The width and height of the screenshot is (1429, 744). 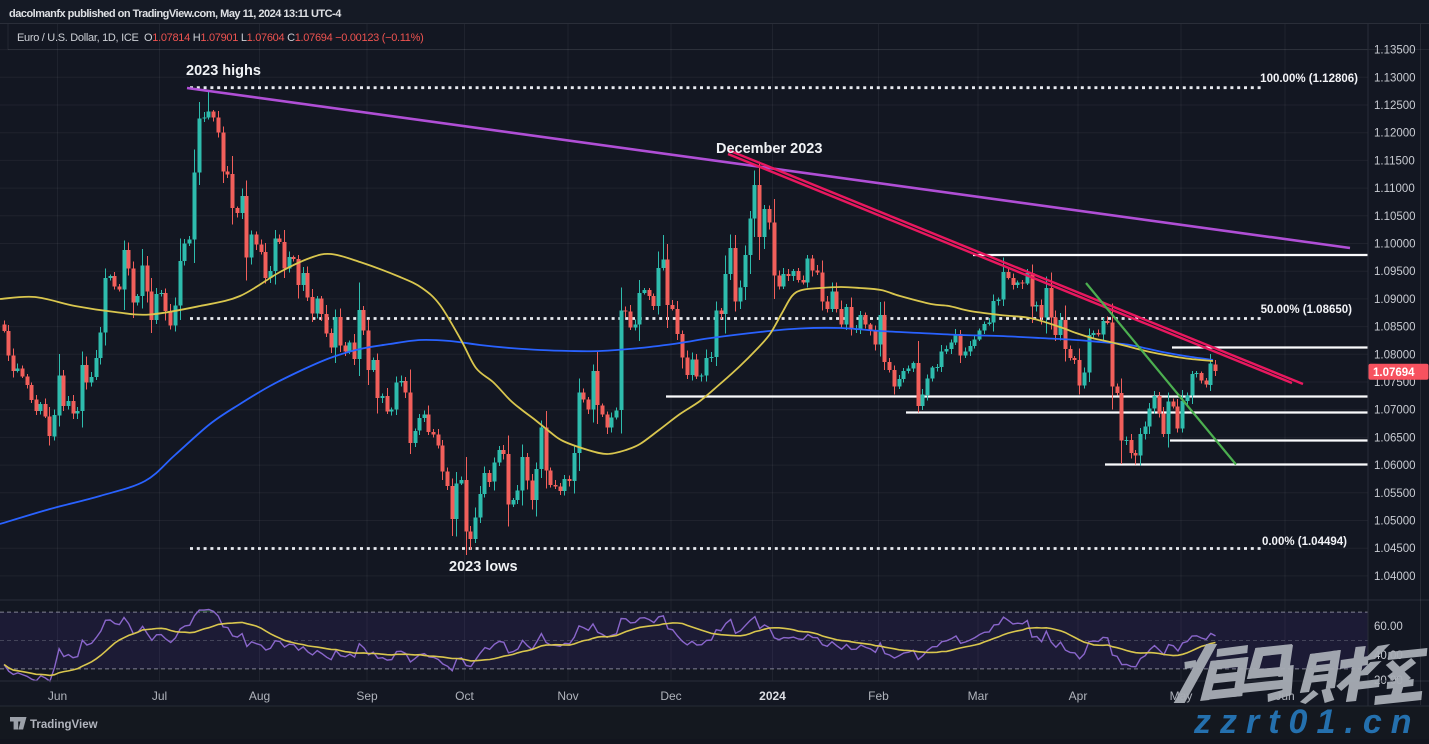 I want to click on svg-text: Oct, so click(x=464, y=696).